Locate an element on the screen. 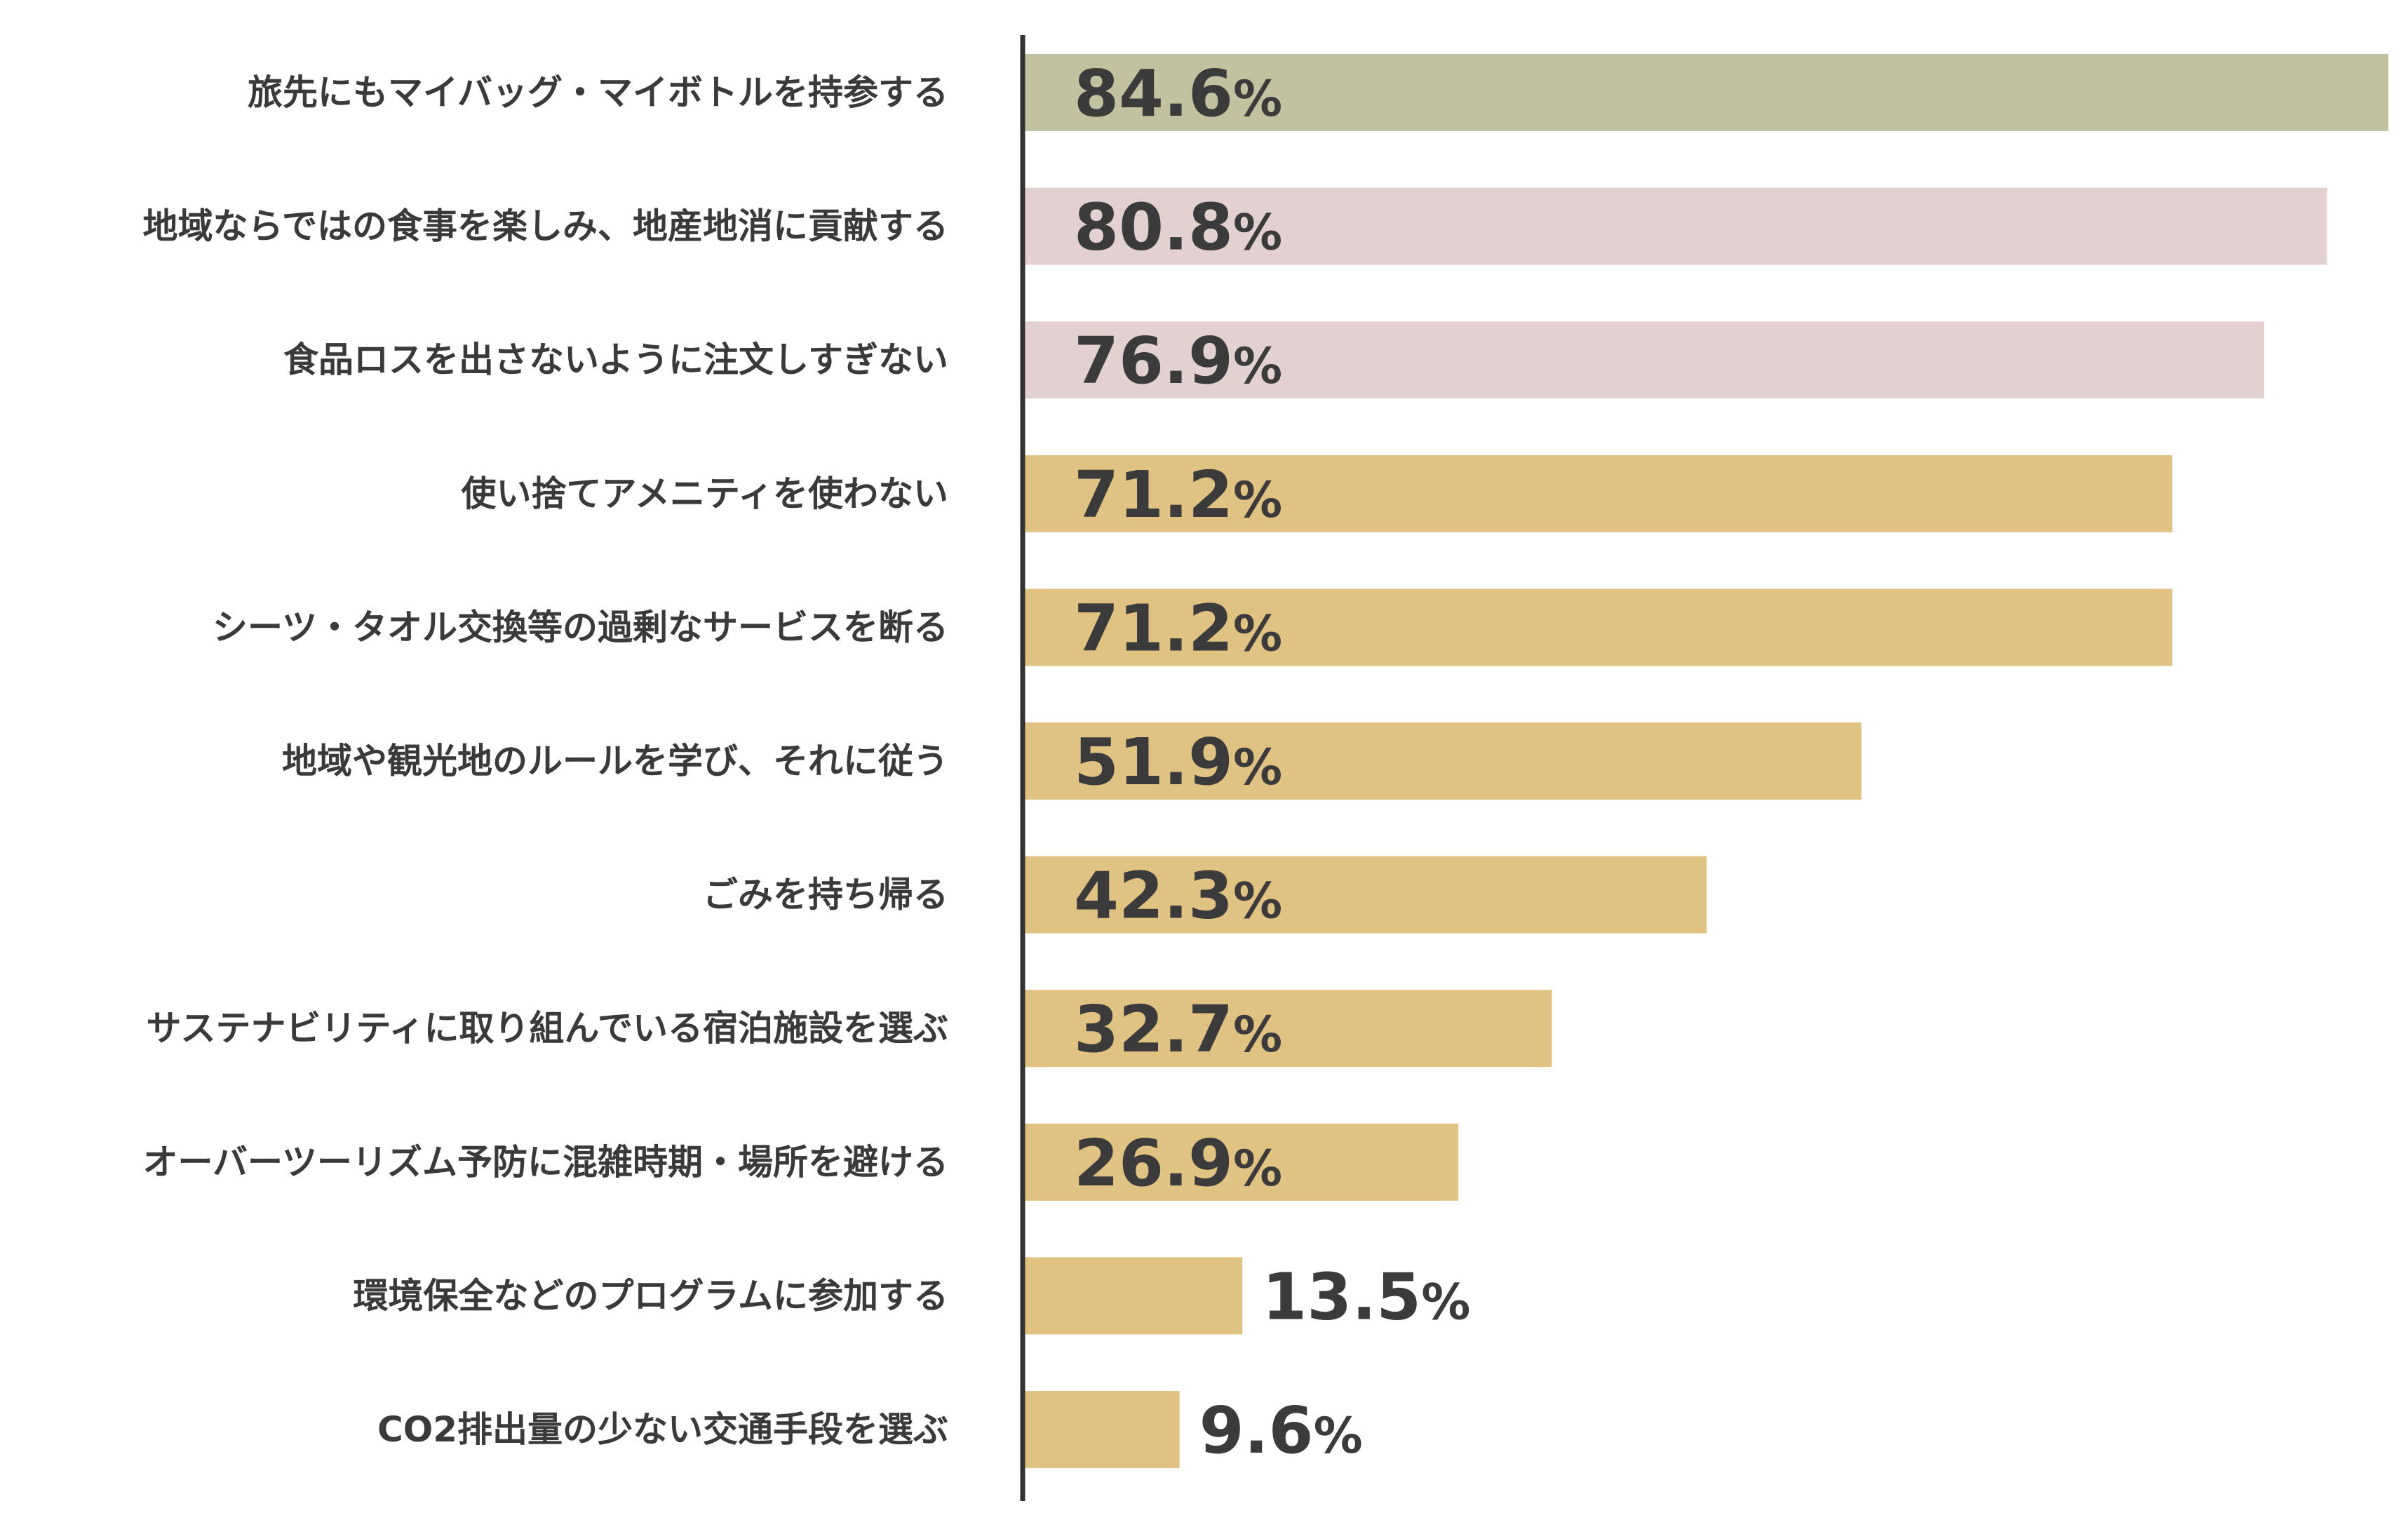  category-label-7: ごみを持ち帰る is located at coordinates (825, 895).